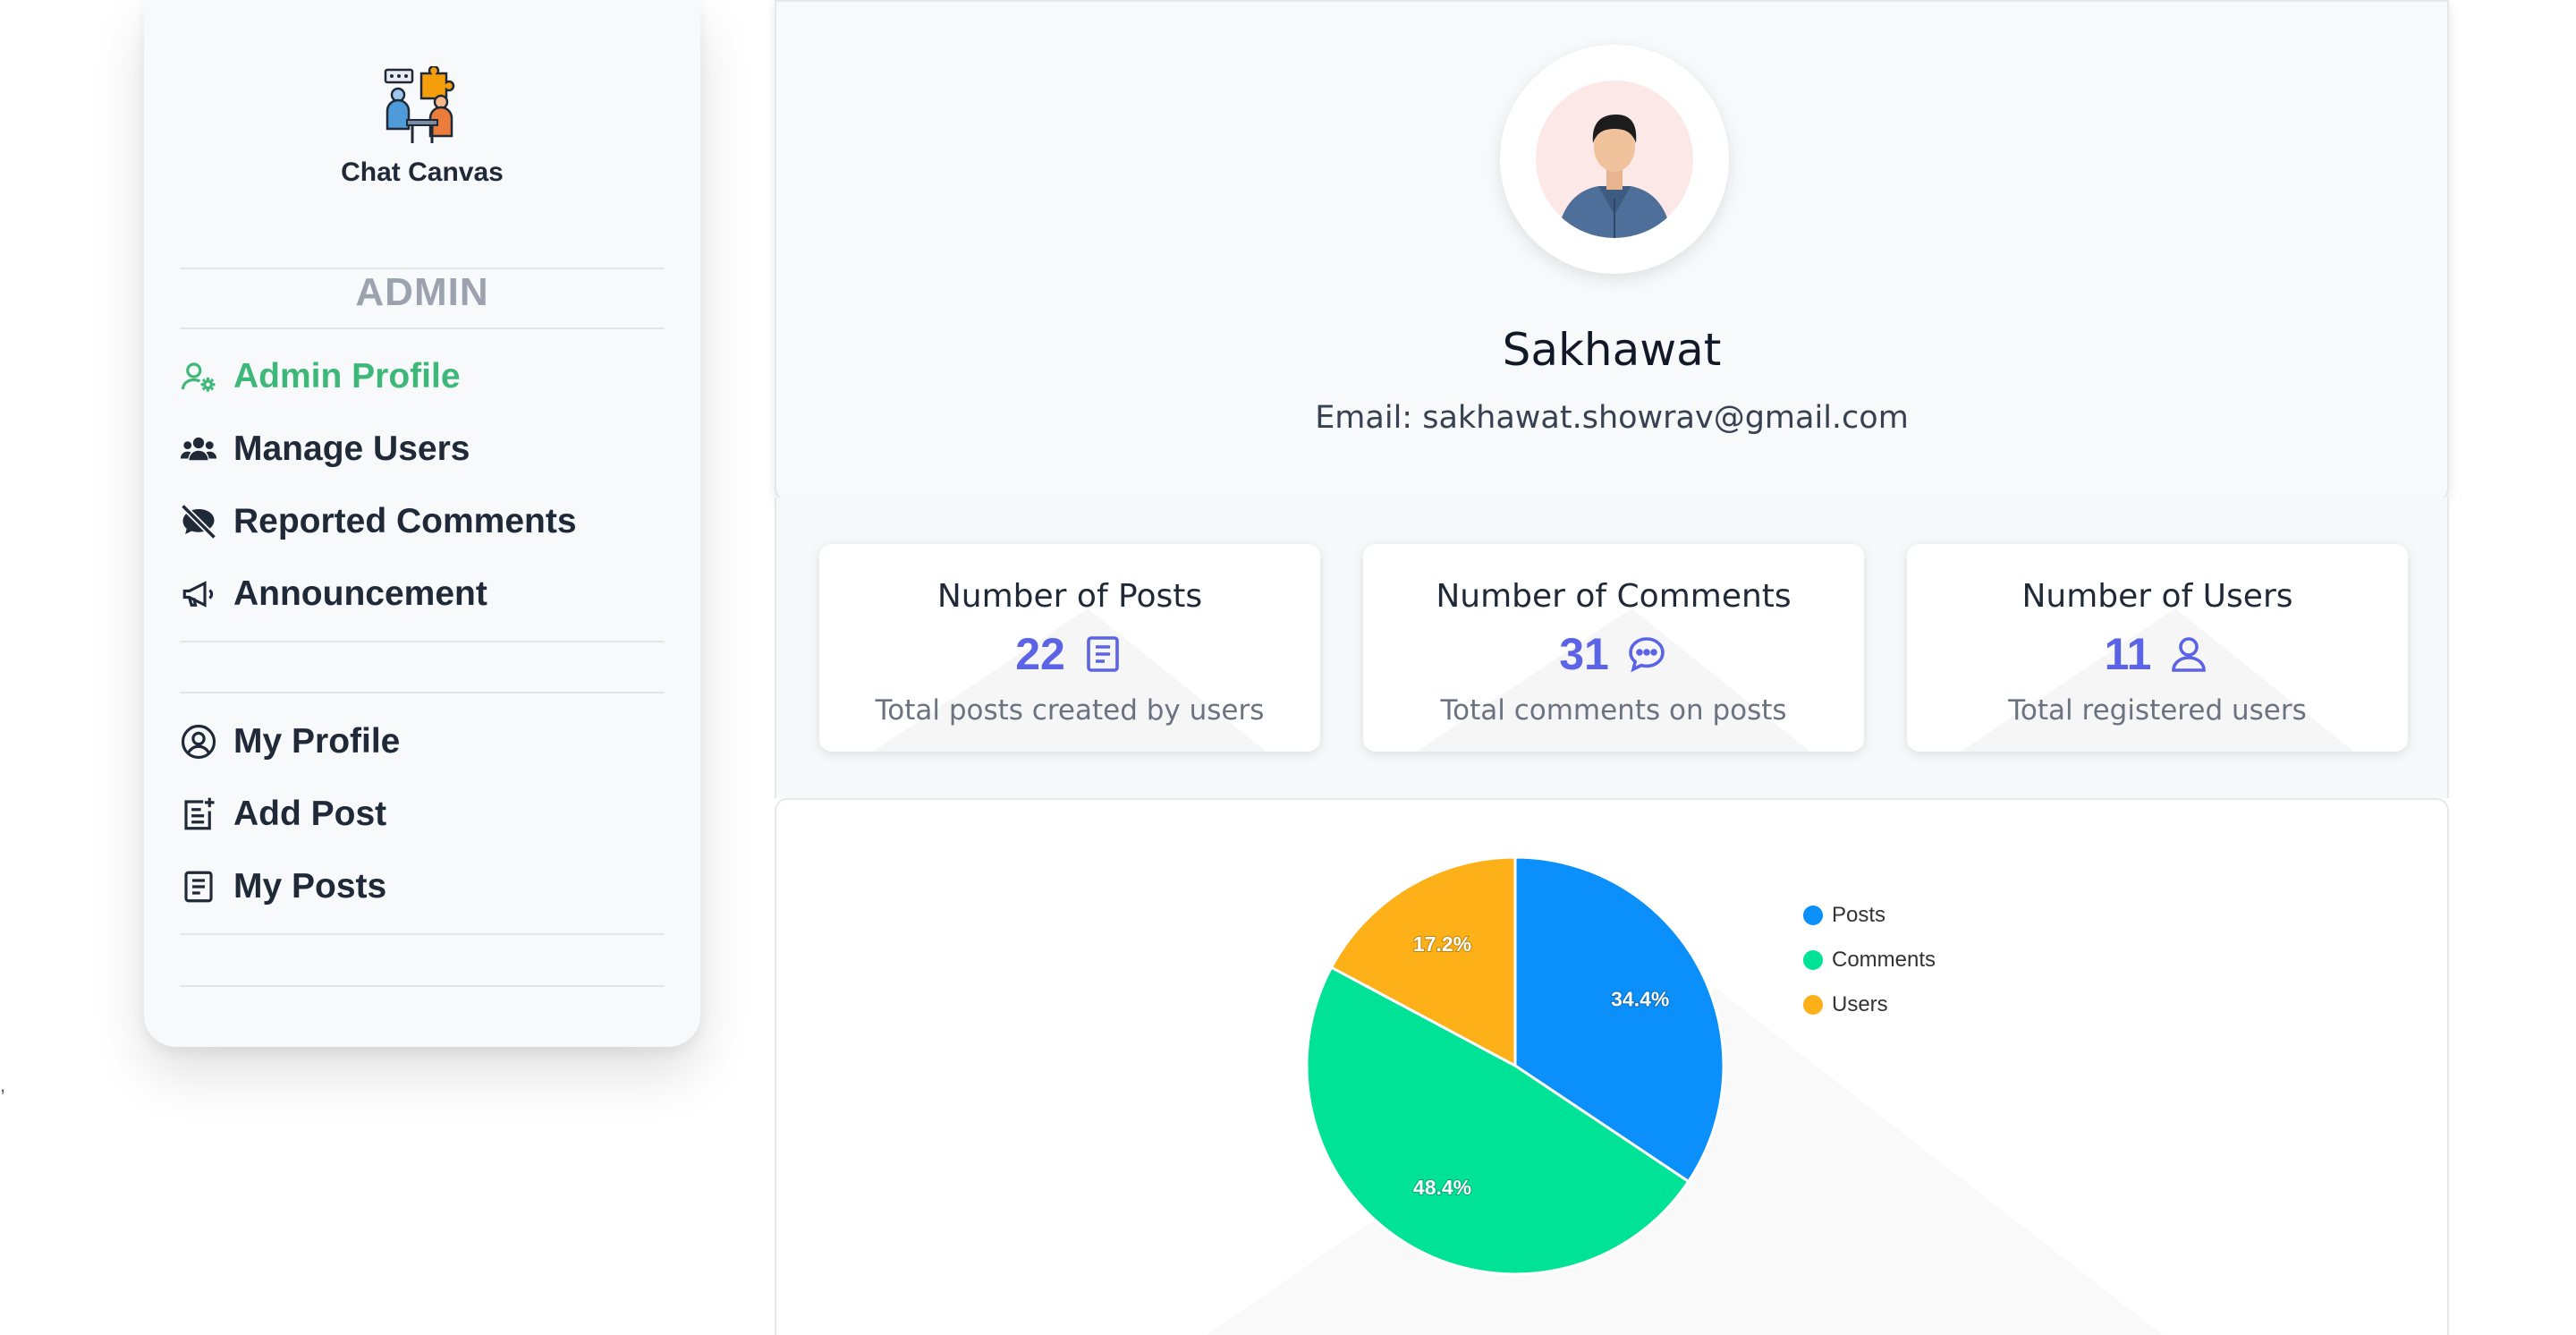 Image resolution: width=2576 pixels, height=1335 pixels. I want to click on megaphone-icon, so click(198, 594).